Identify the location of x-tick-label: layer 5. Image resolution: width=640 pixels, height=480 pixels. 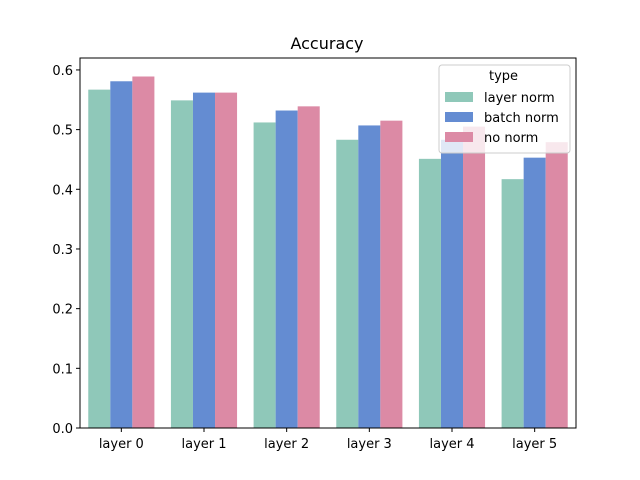
(534, 444).